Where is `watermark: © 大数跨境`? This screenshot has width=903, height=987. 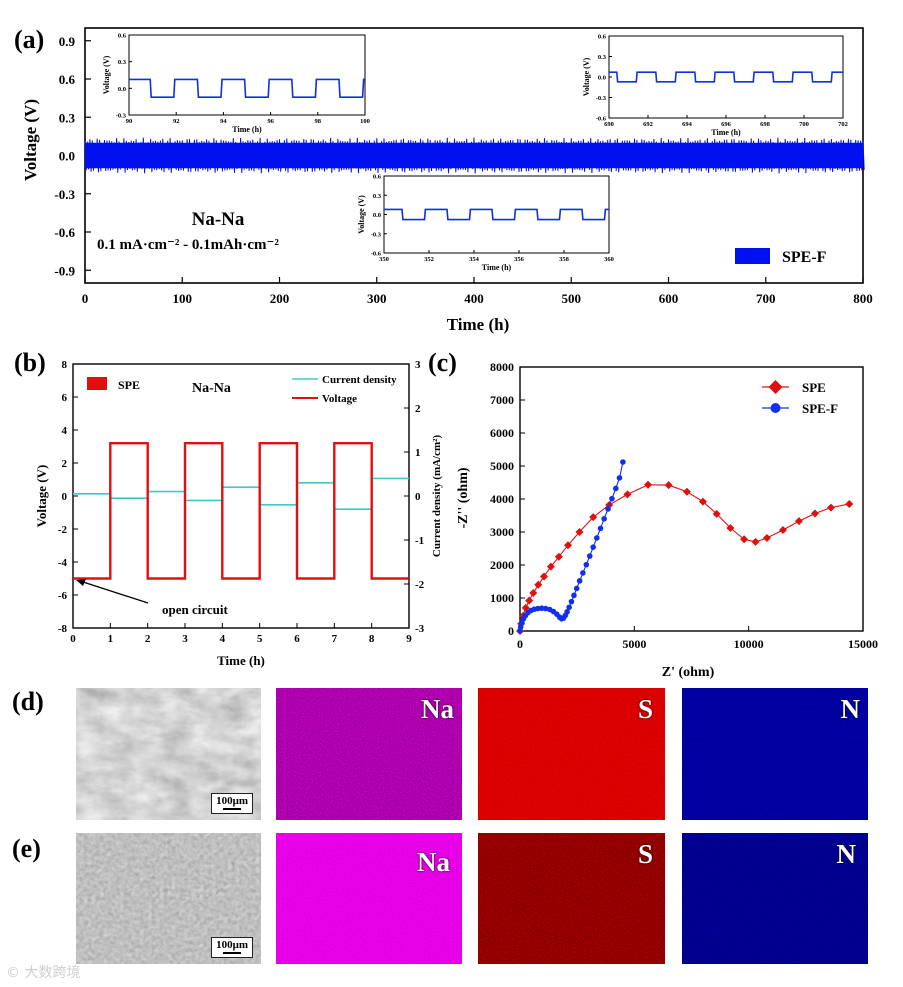
watermark: © 大数跨境 is located at coordinates (43, 972).